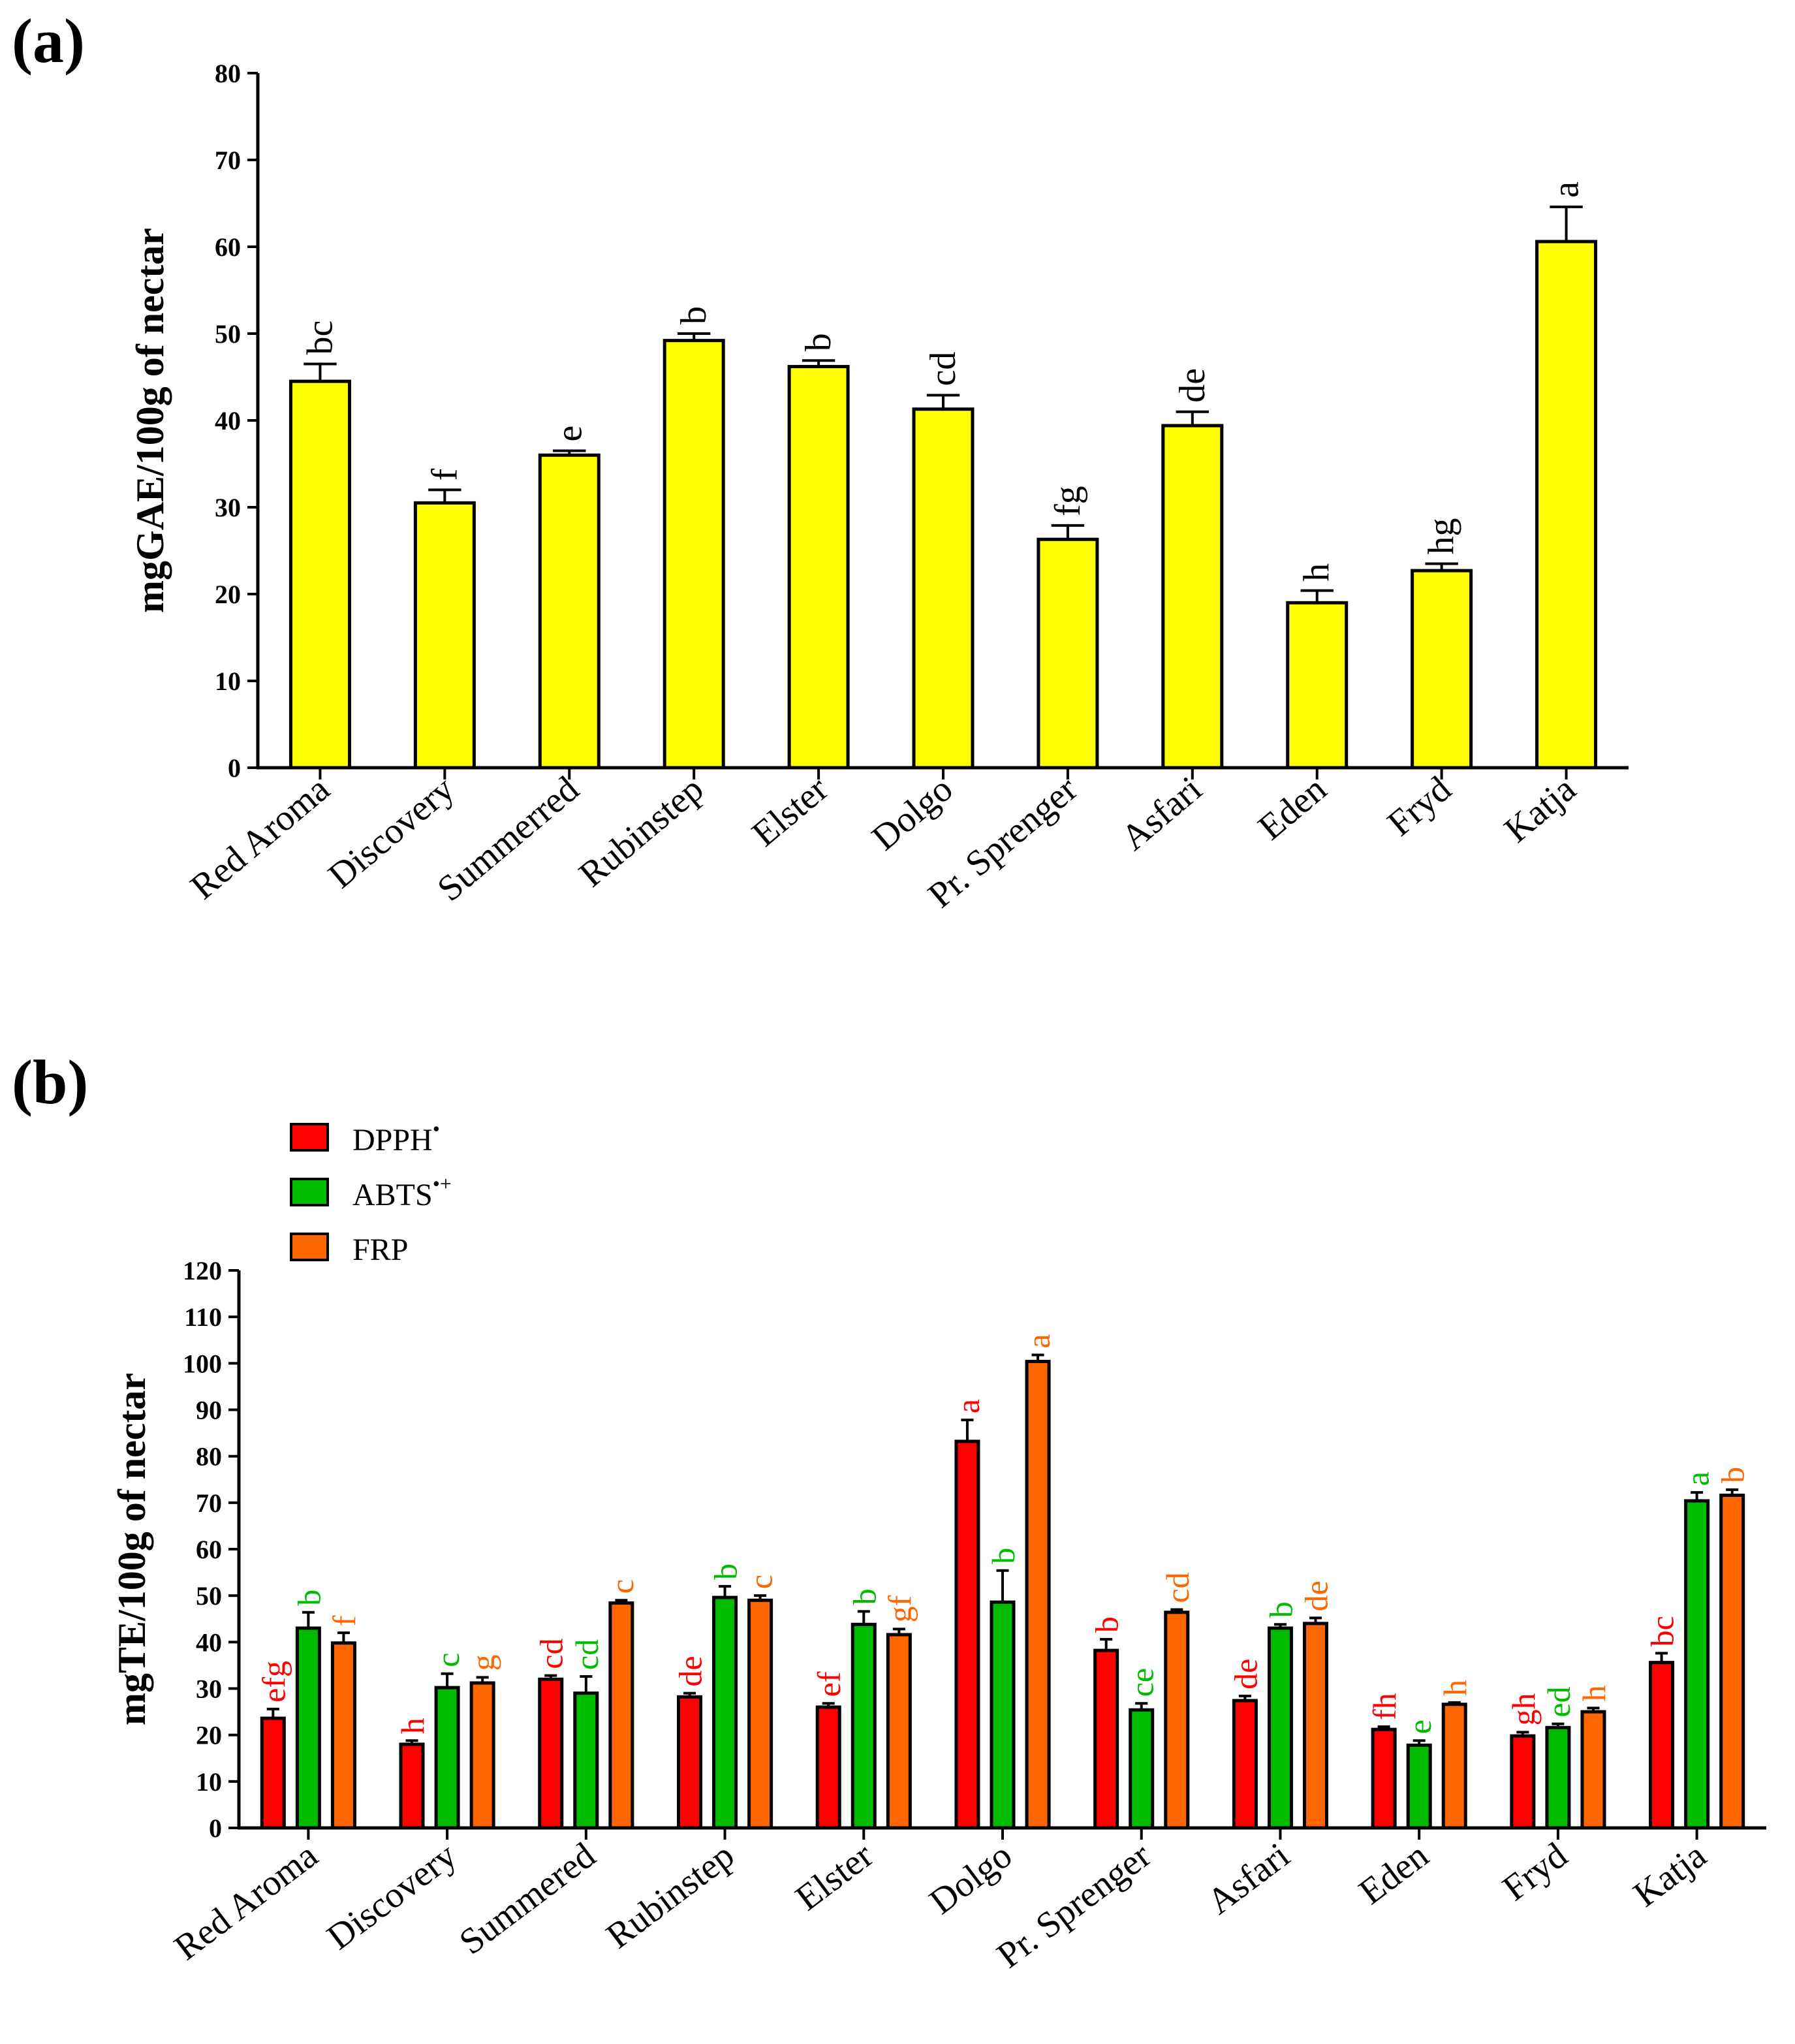  Describe the element at coordinates (1442, 536) in the screenshot. I see `significance-label: hg` at that location.